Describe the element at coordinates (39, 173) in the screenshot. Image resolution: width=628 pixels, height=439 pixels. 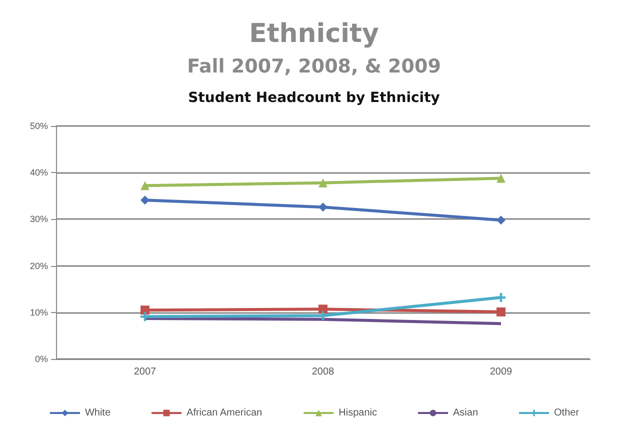
I see `y-tick-label: 40%` at that location.